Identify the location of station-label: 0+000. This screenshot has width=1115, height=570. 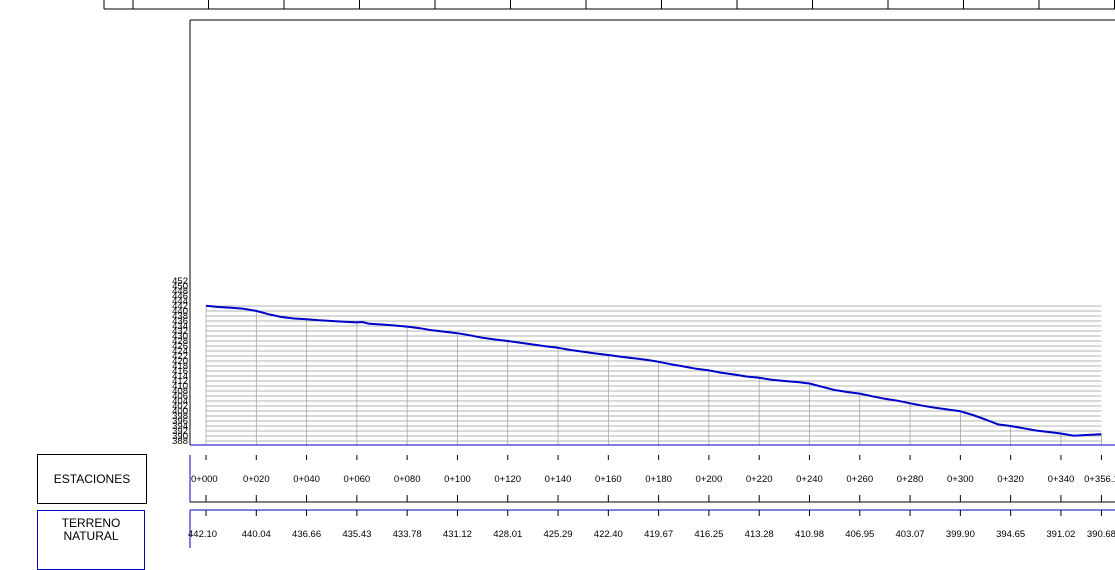
(204, 479).